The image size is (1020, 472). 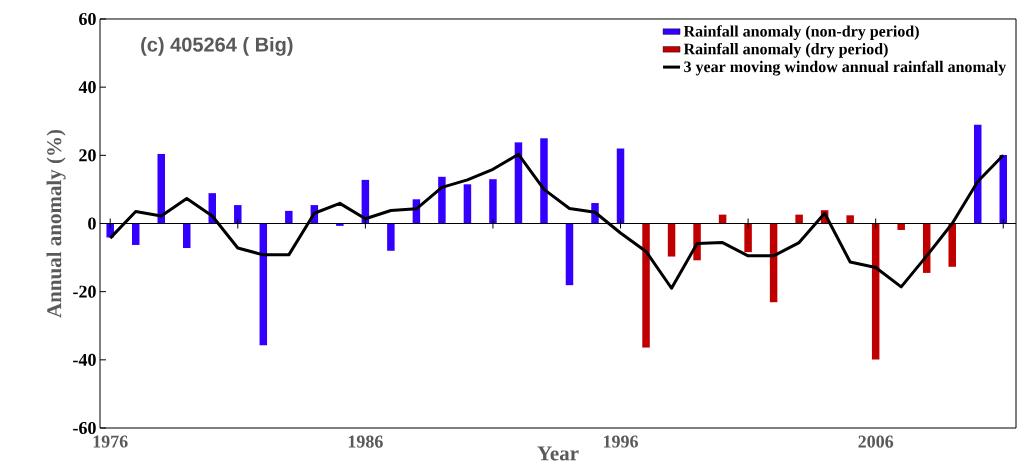 What do you see at coordinates (365, 441) in the screenshot?
I see `x-tick-label: 1986` at bounding box center [365, 441].